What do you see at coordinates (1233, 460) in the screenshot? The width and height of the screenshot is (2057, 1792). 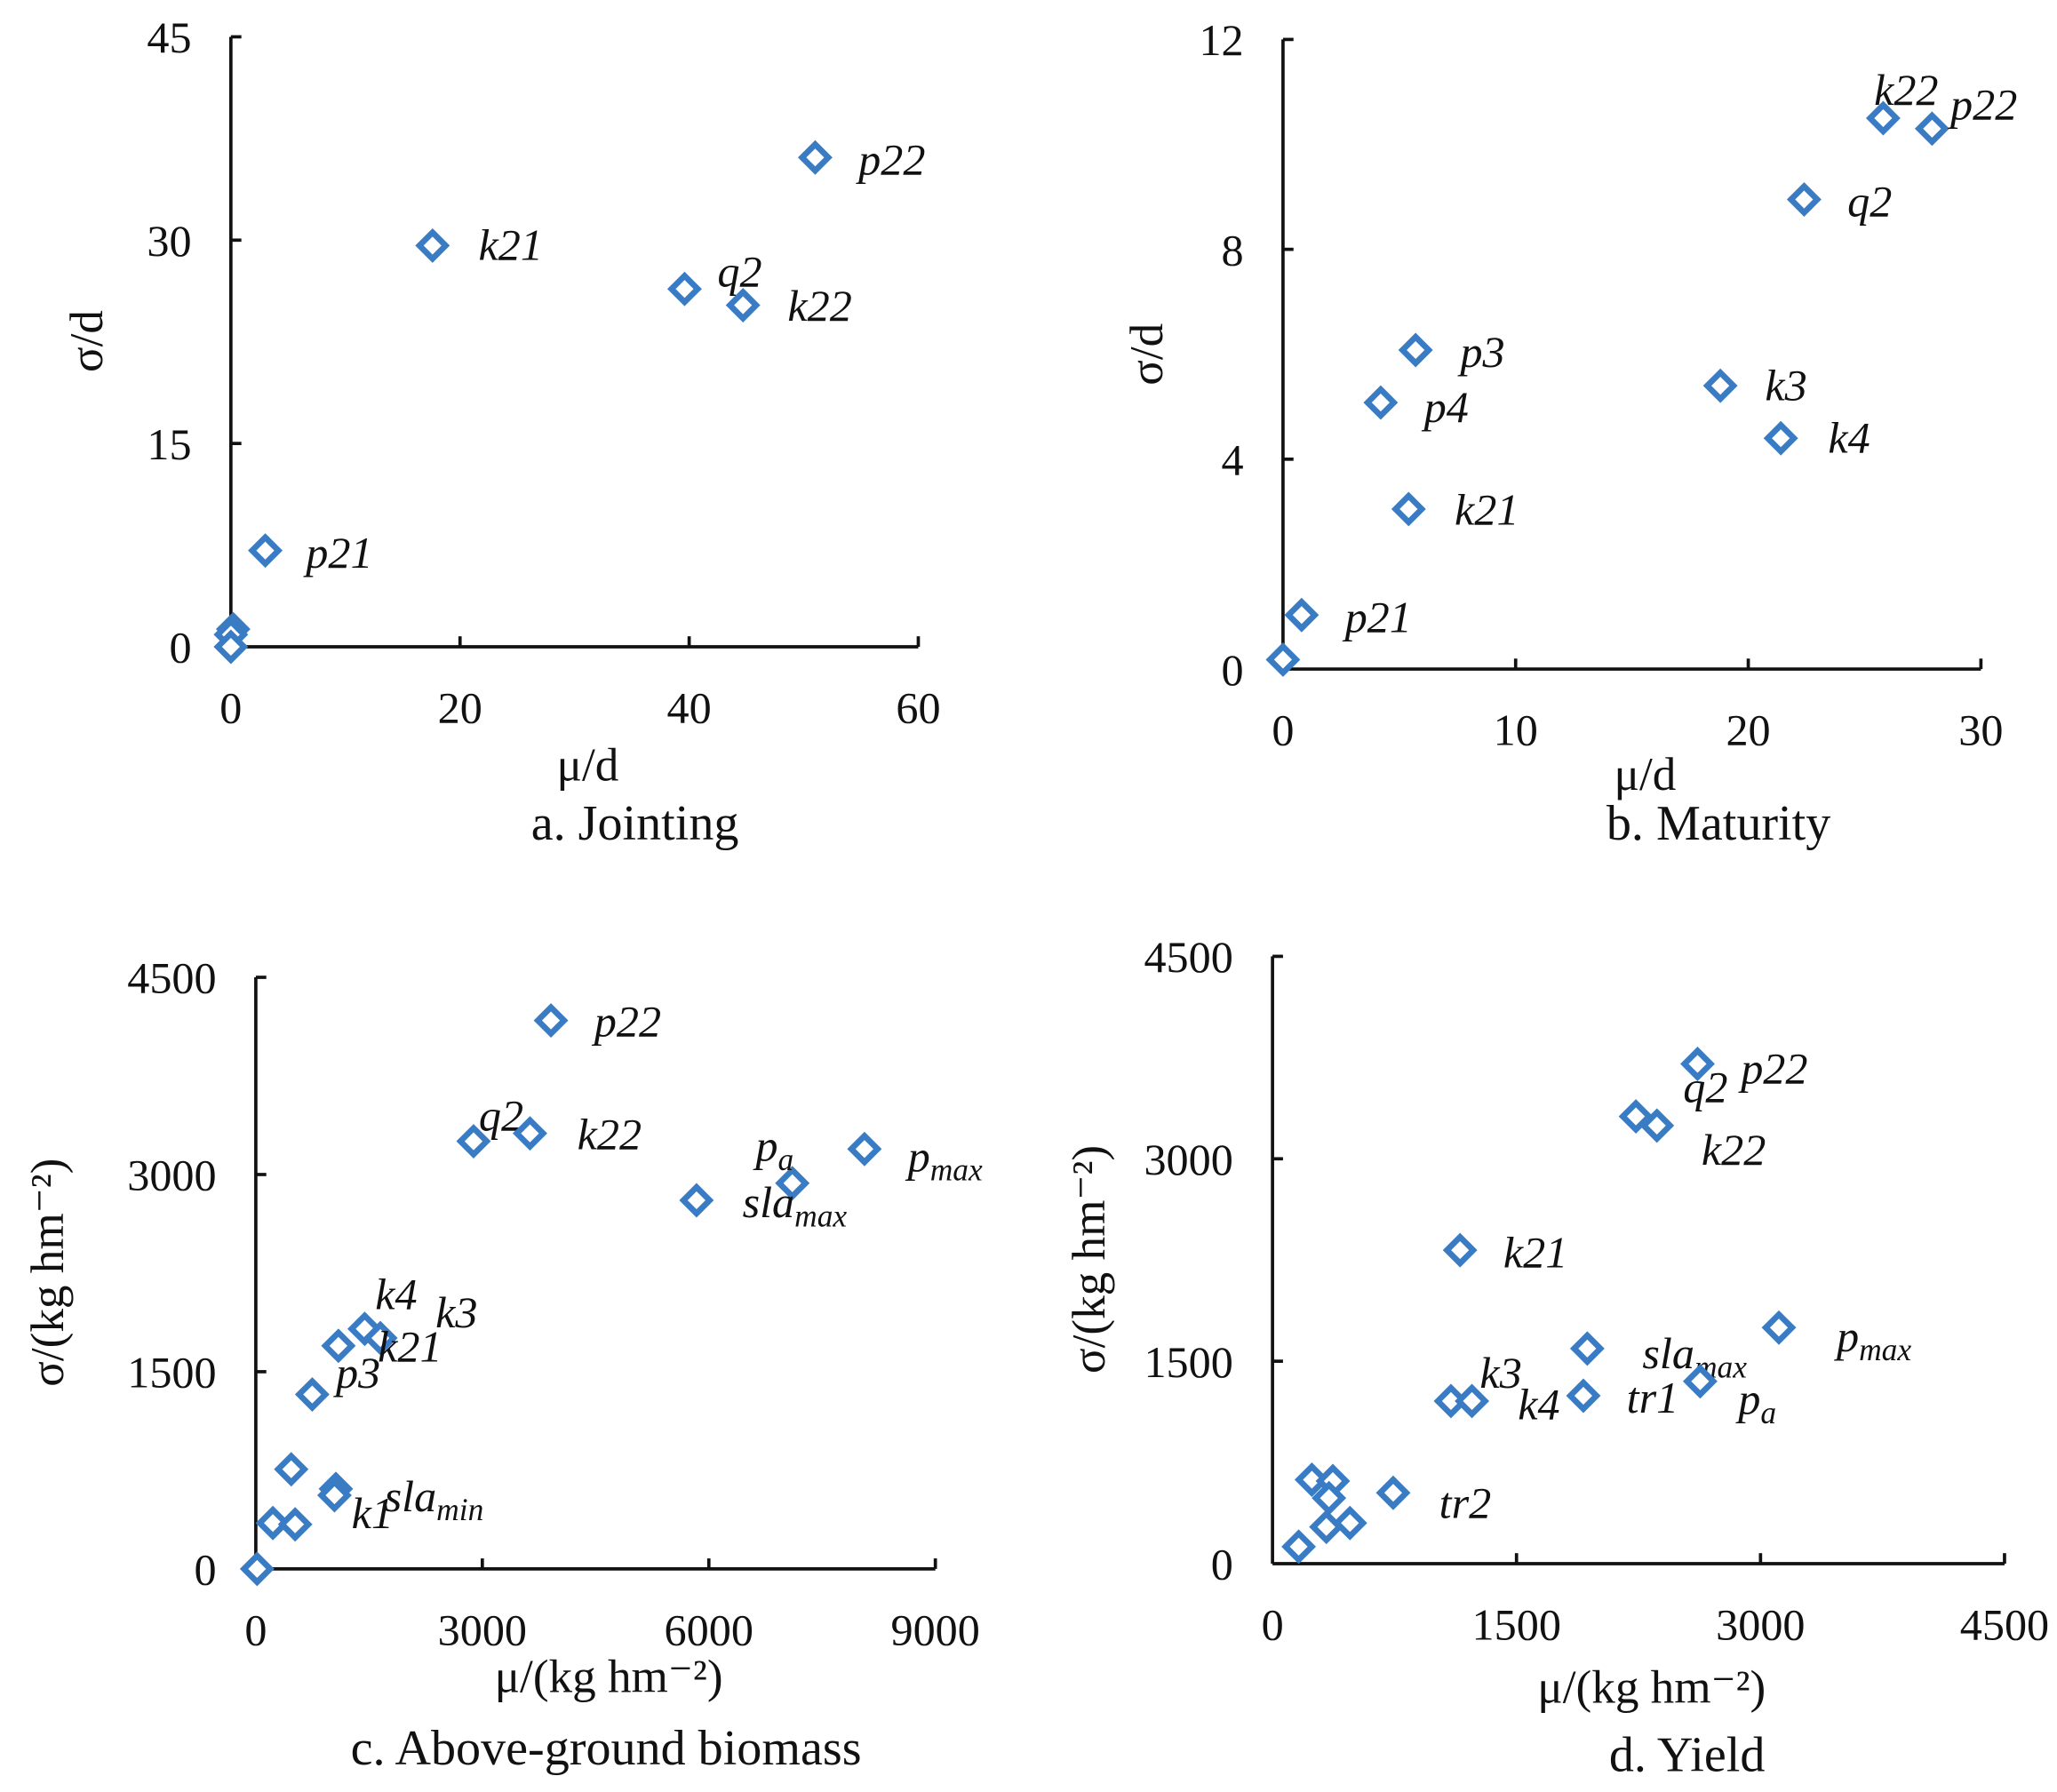 I see `y-tick-label: 4` at bounding box center [1233, 460].